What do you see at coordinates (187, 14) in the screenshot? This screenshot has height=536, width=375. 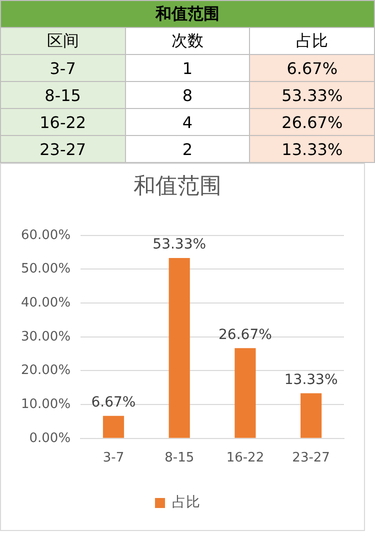 I see `text: 和值范围` at bounding box center [187, 14].